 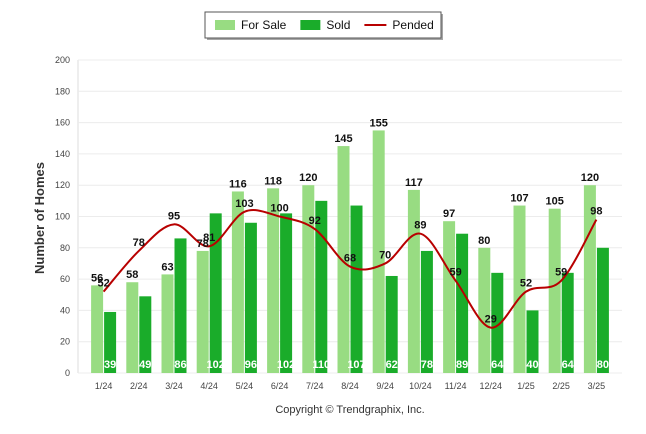 I want to click on label-pended: 89, so click(x=420, y=226).